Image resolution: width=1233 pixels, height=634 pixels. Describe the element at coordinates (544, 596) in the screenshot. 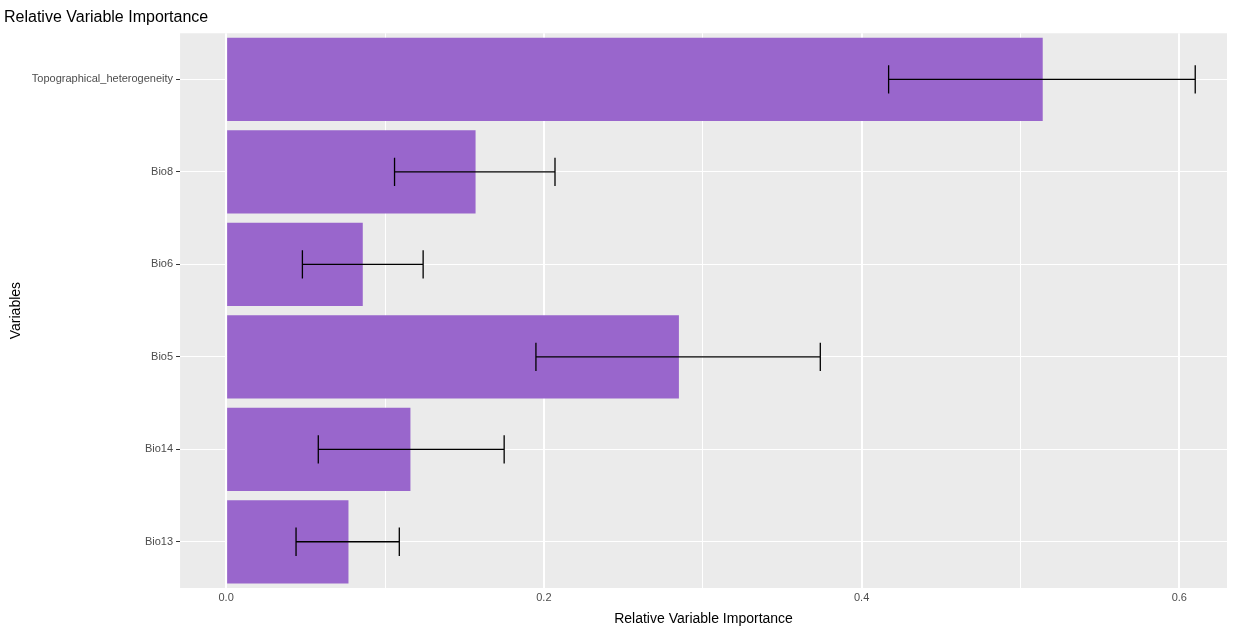

I see `x-tick-label: 0.2` at that location.